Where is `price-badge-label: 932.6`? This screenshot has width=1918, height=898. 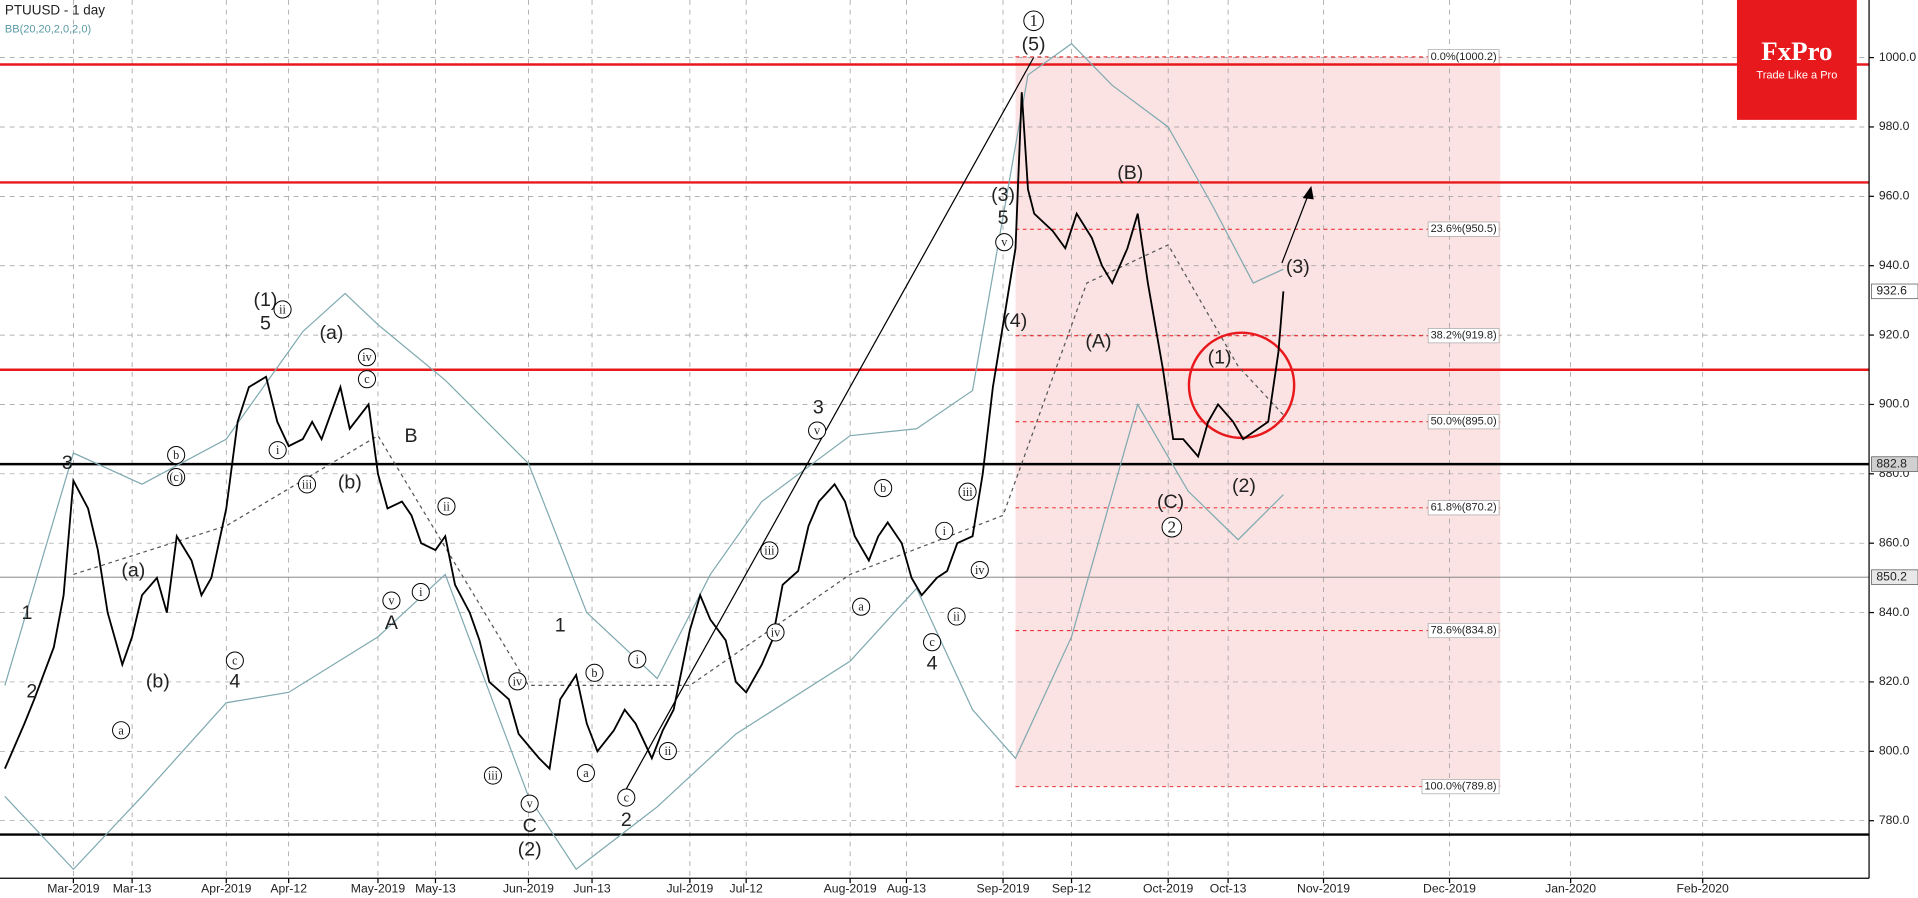 price-badge-label: 932.6 is located at coordinates (1891, 291).